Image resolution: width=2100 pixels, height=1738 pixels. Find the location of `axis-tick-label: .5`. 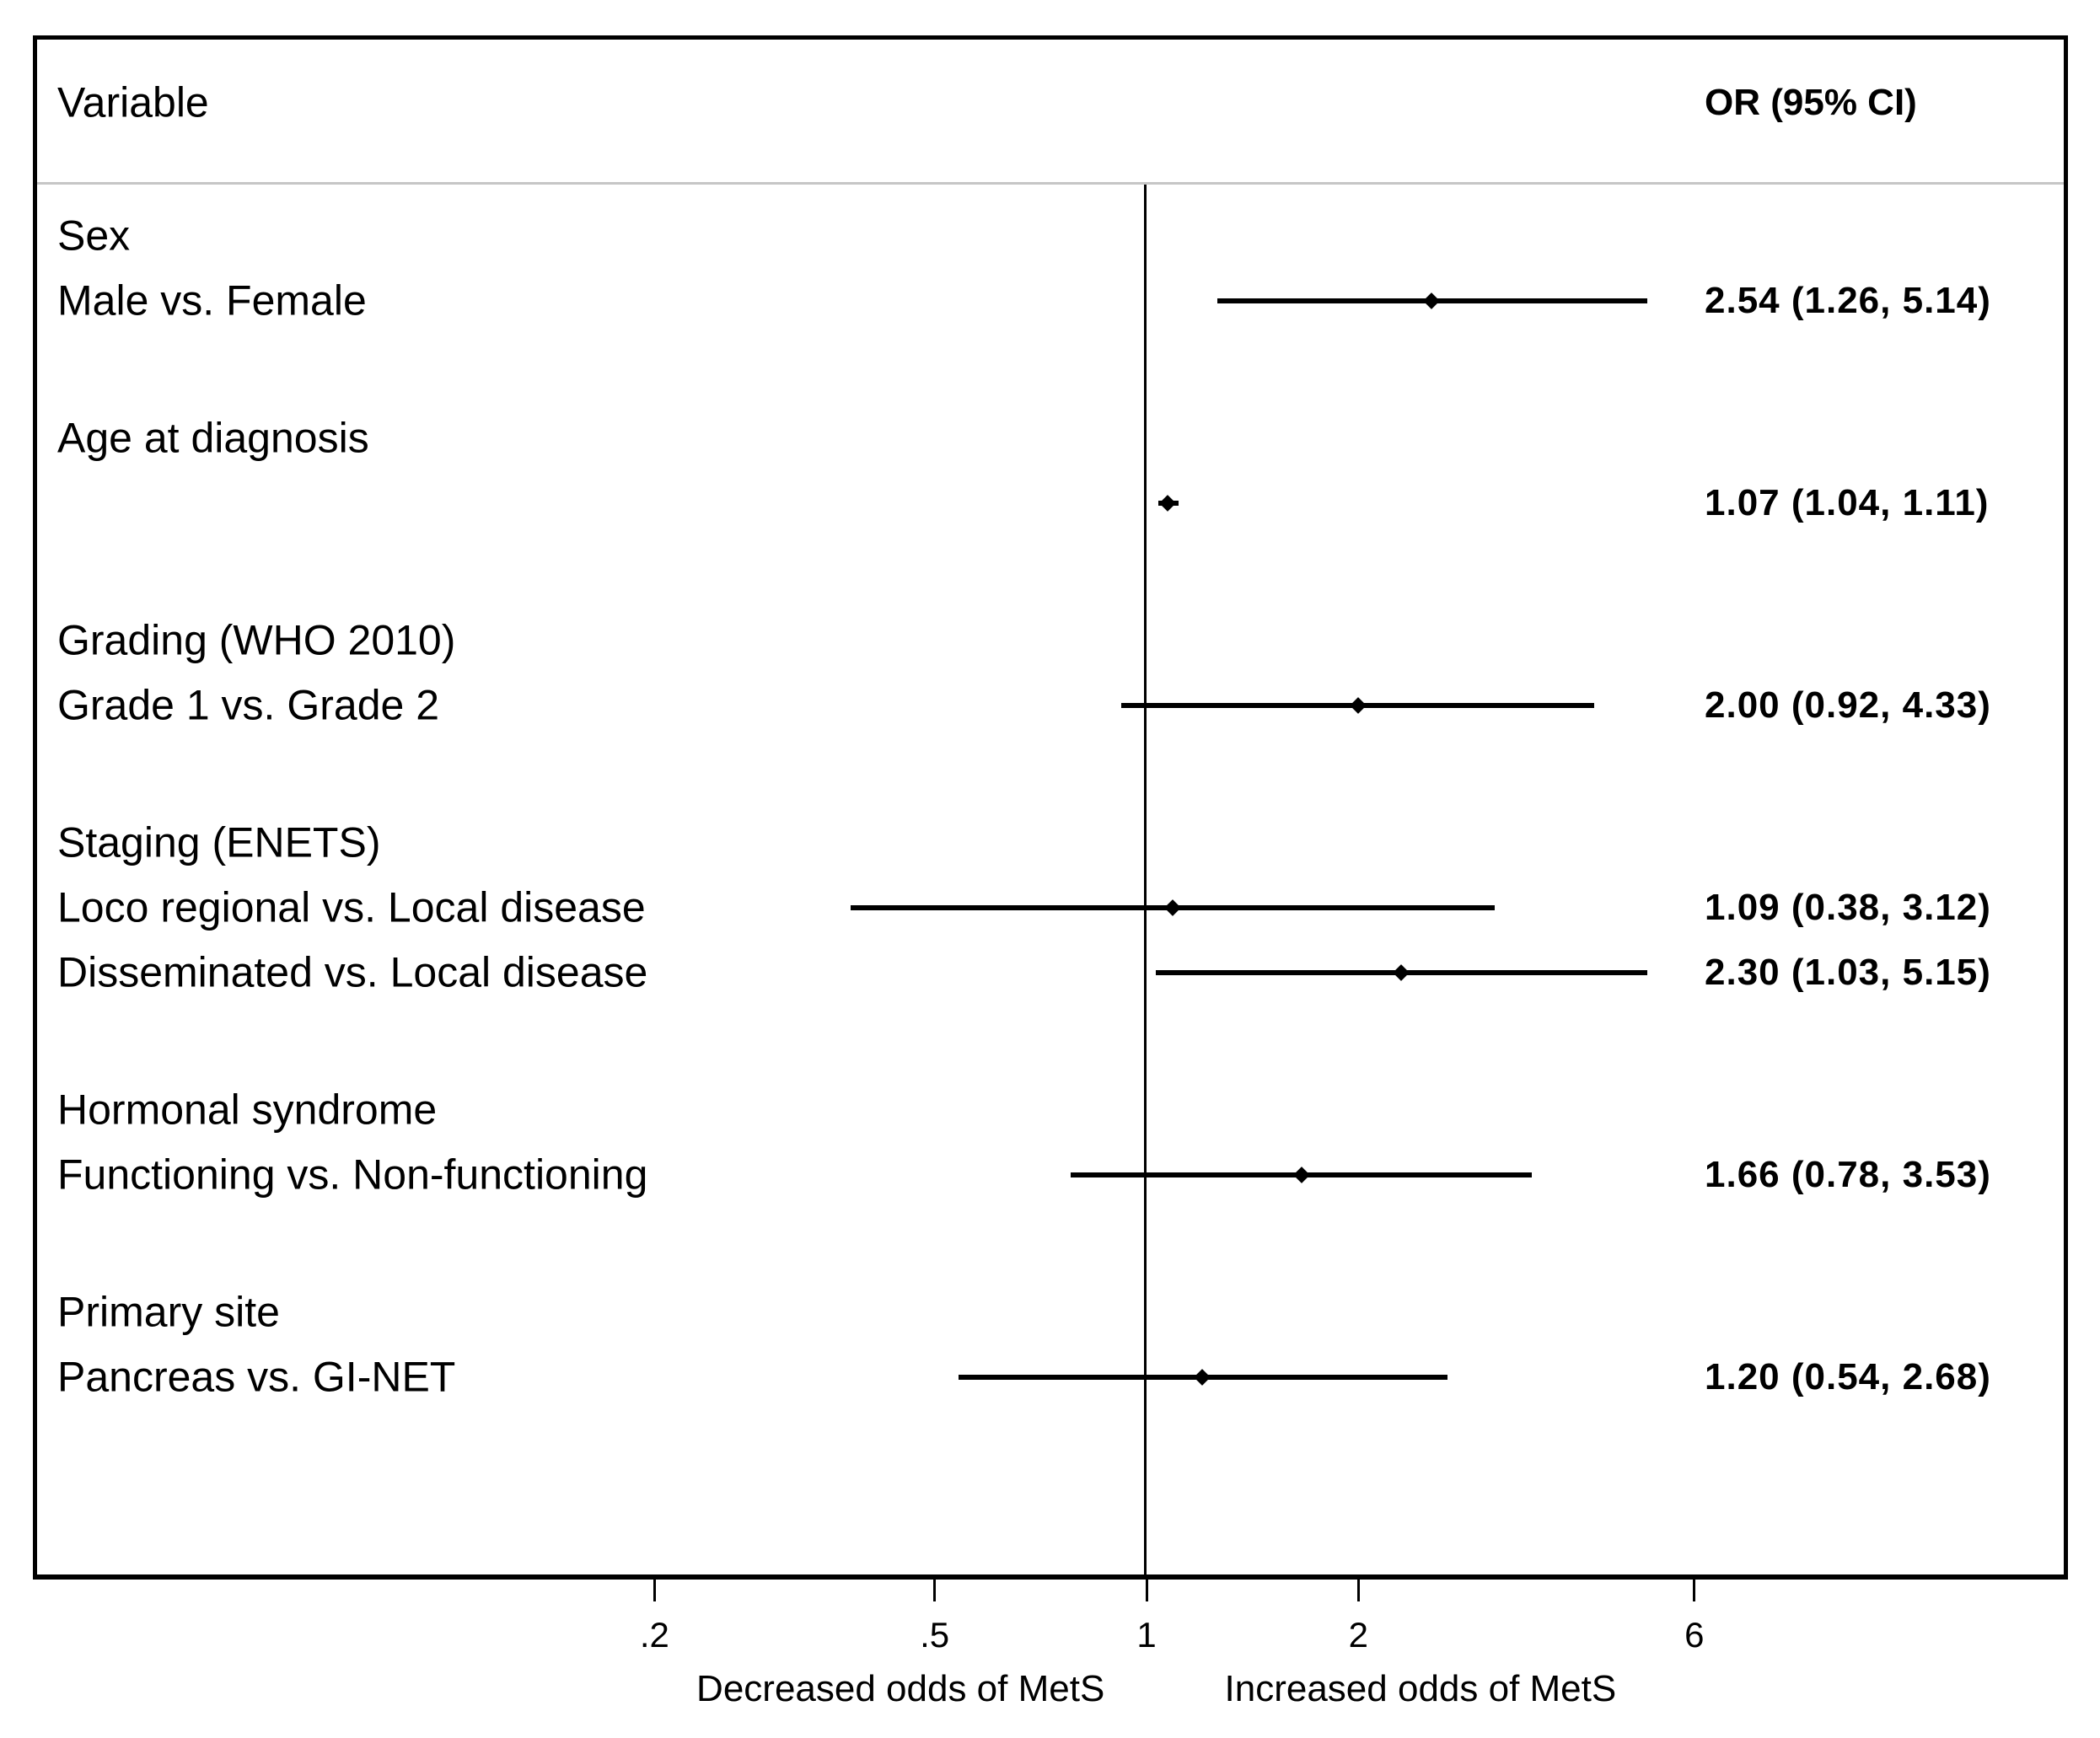

axis-tick-label: .5 is located at coordinates (935, 1635).